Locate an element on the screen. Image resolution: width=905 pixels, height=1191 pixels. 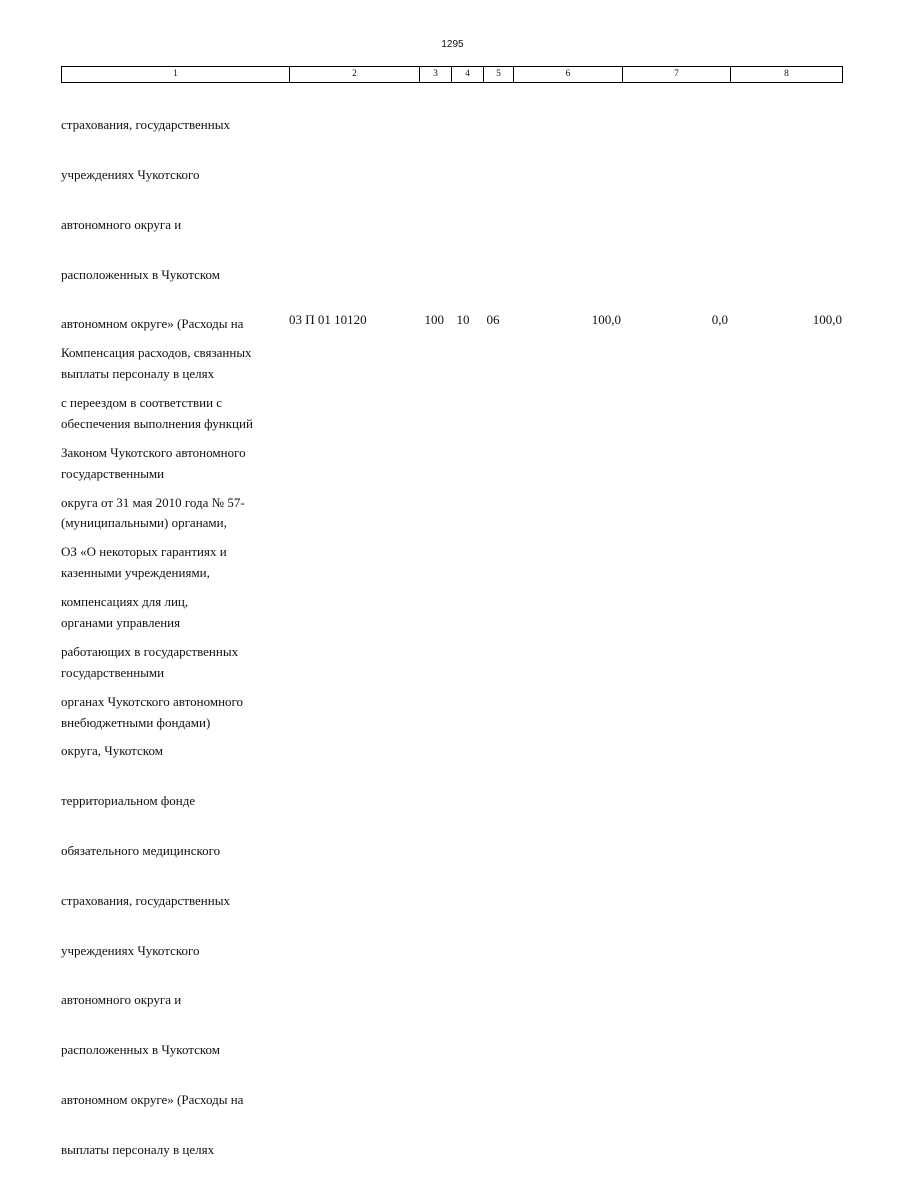
text-line: округа от 31 мая 2010 года № 57- is located at coordinates (153, 502).